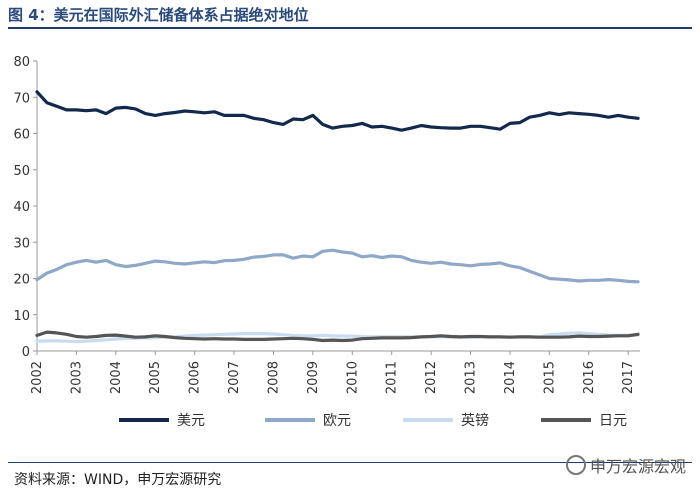 This screenshot has height=493, width=700. I want to click on y-tick-label: 80, so click(21, 62).